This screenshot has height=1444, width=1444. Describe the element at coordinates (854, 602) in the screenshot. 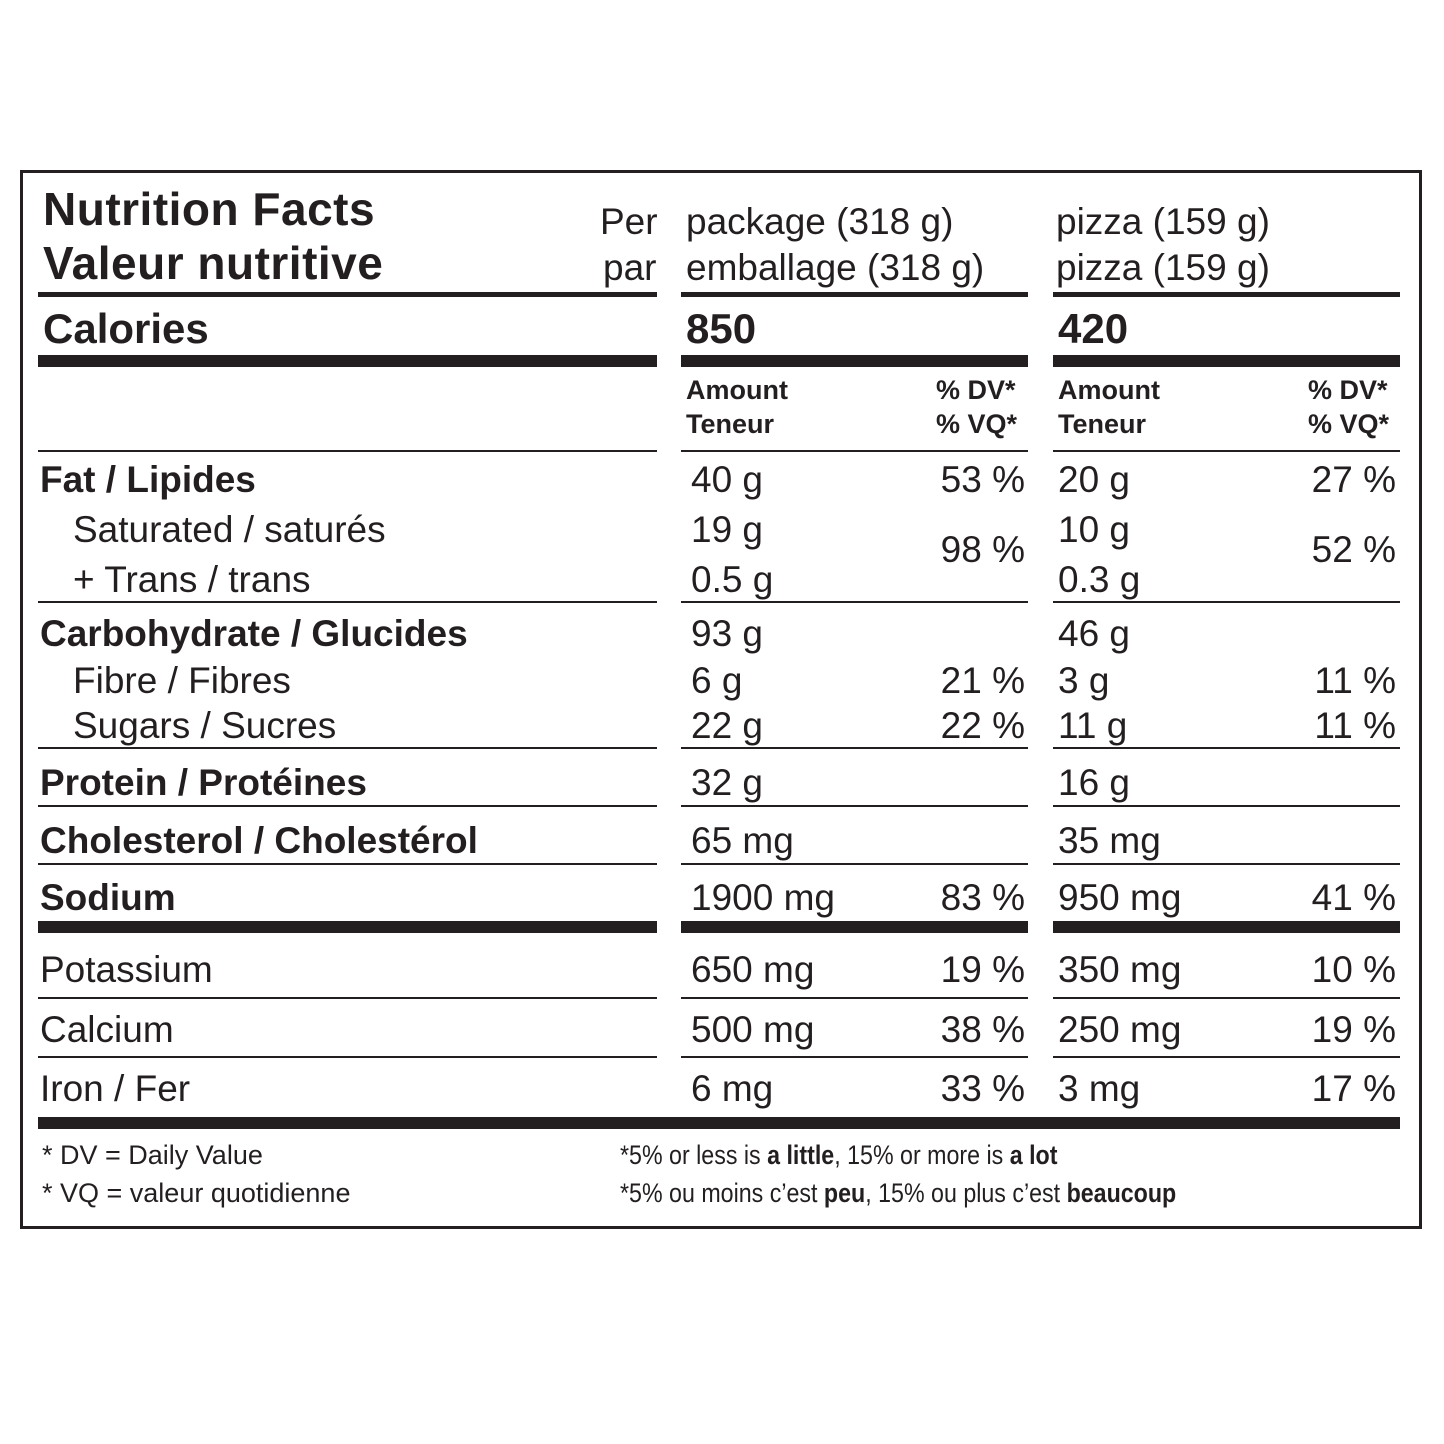

I see `rule-fat-col1` at that location.